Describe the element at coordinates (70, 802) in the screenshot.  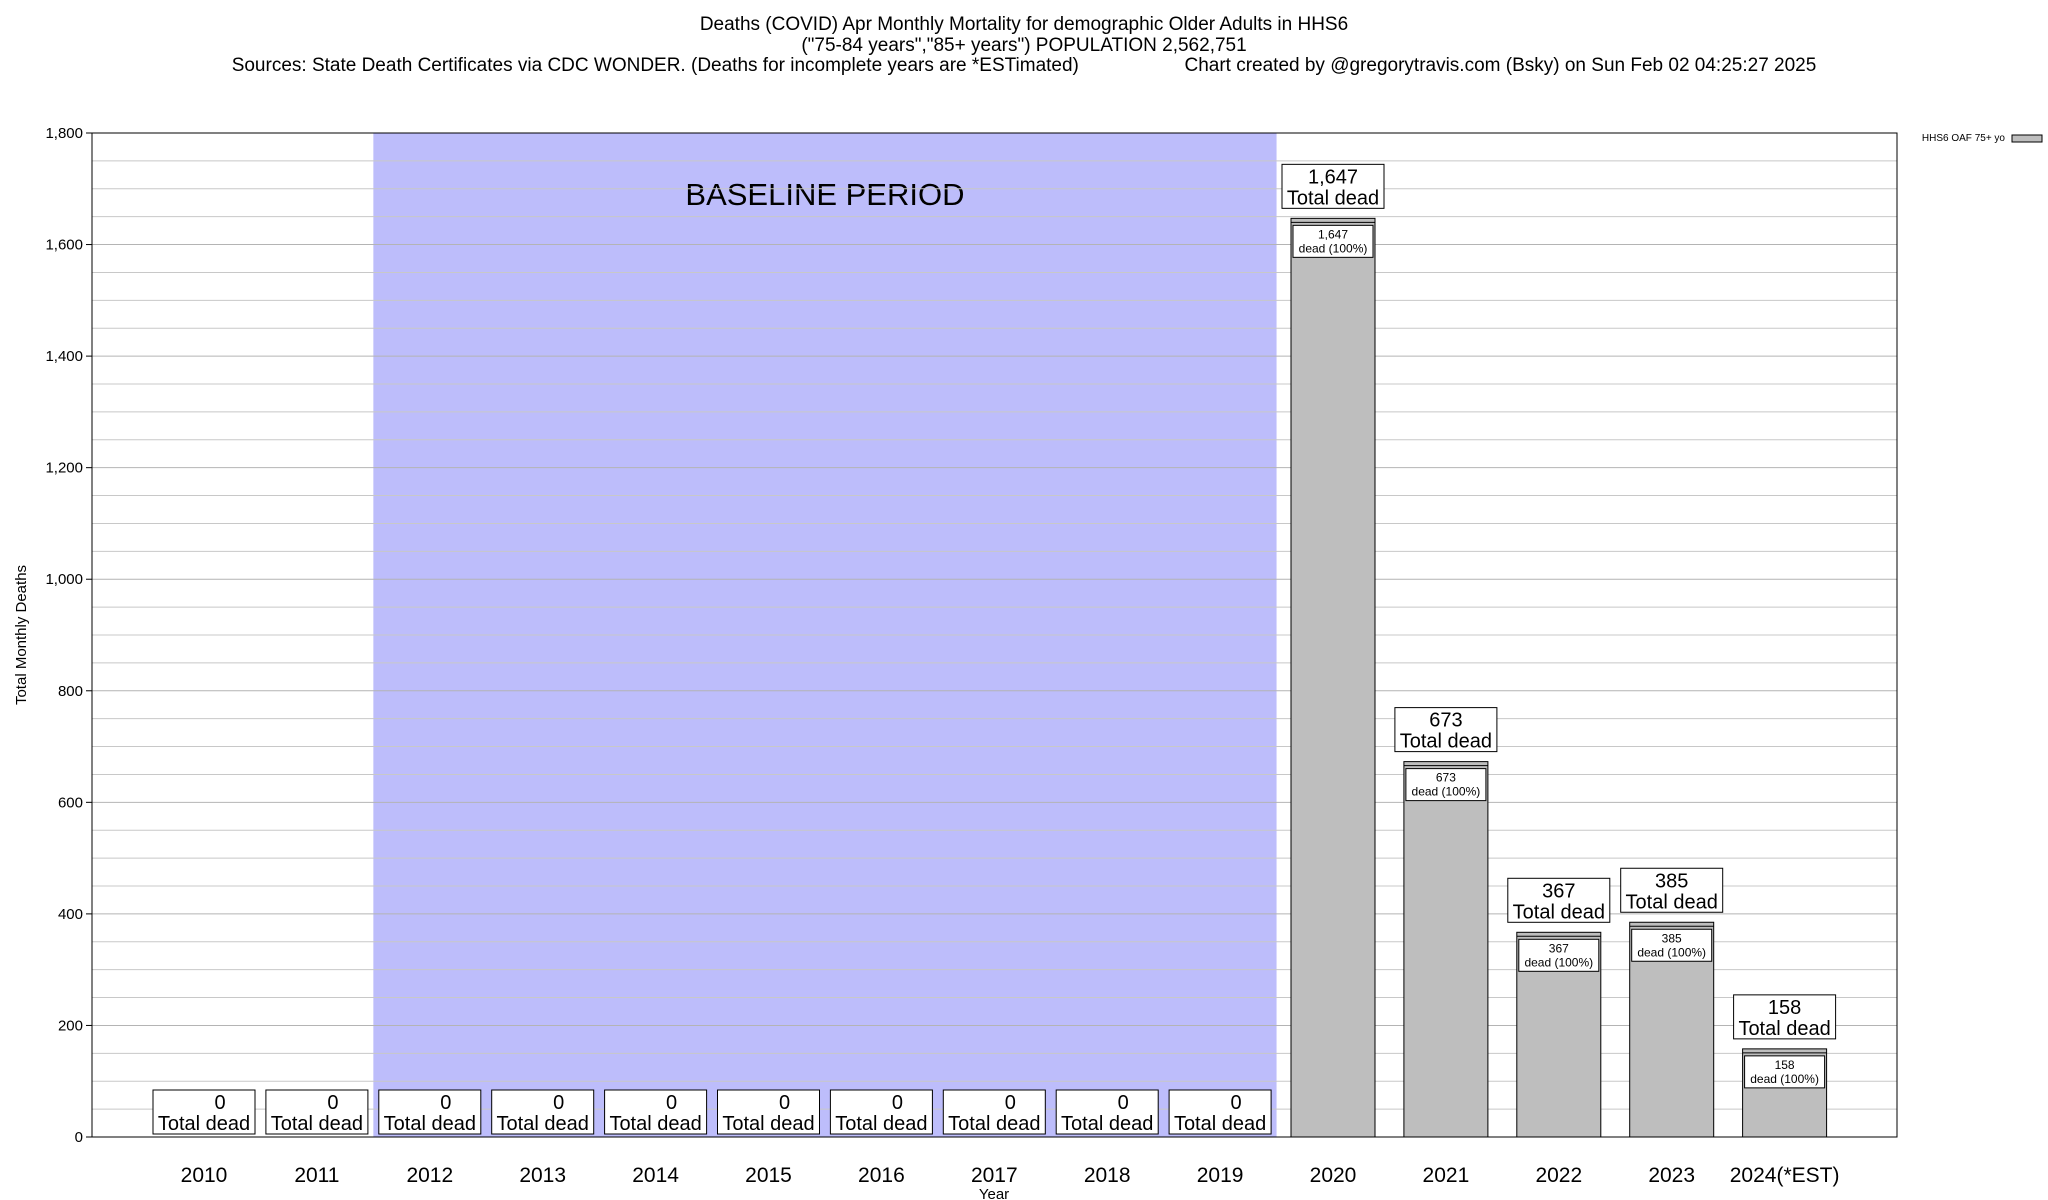
I see `y-tick-label: 600` at that location.